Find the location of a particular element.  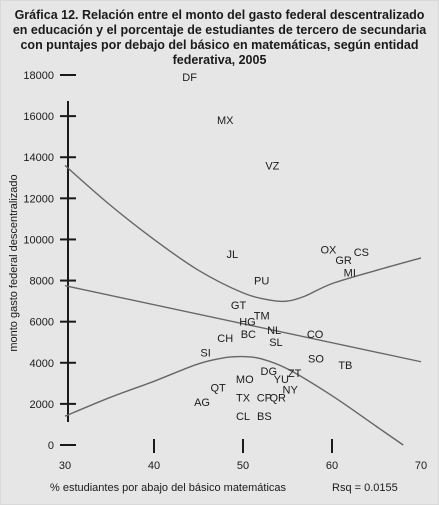

x-tick-label: 30 is located at coordinates (65, 466).